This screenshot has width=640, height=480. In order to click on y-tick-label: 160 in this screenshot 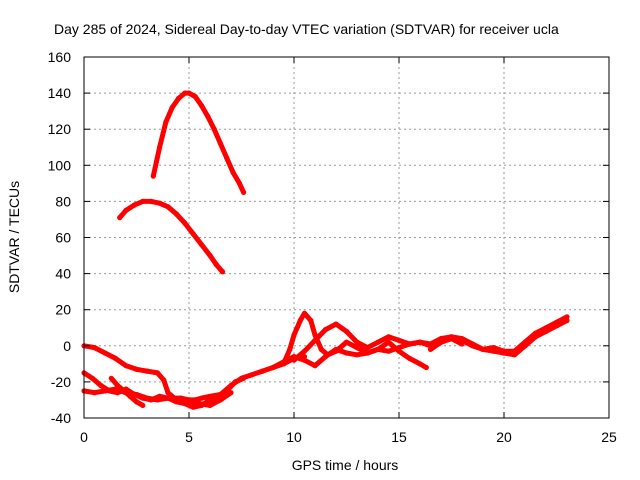, I will do `click(60, 57)`.